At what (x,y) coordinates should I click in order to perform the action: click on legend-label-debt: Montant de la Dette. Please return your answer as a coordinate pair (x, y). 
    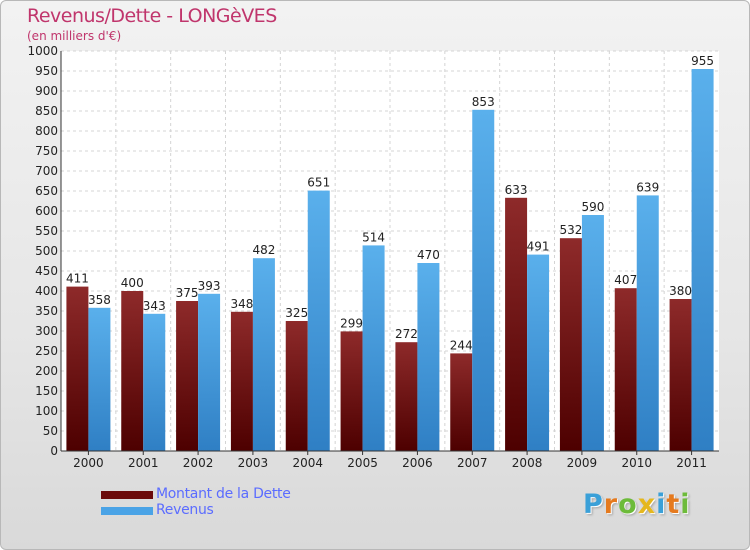
    Looking at the image, I should click on (223, 494).